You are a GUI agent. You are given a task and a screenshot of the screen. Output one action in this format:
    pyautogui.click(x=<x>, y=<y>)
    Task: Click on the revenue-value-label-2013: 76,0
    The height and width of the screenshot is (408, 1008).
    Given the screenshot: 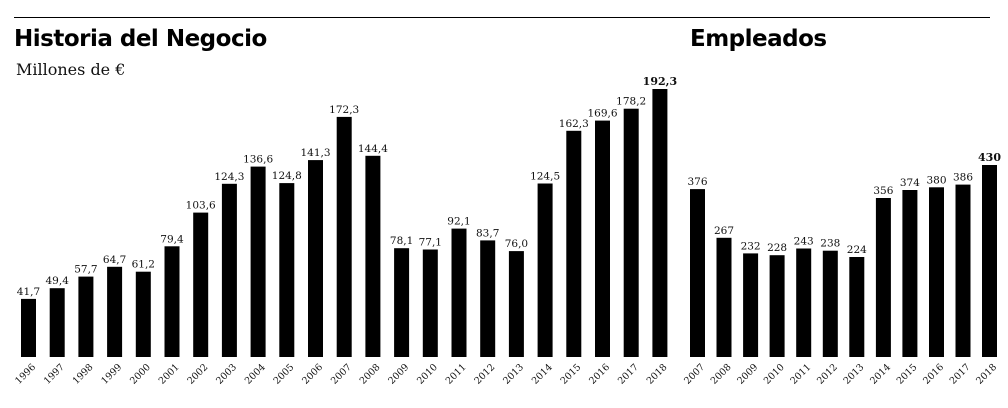 What is the action you would take?
    pyautogui.click(x=516, y=244)
    